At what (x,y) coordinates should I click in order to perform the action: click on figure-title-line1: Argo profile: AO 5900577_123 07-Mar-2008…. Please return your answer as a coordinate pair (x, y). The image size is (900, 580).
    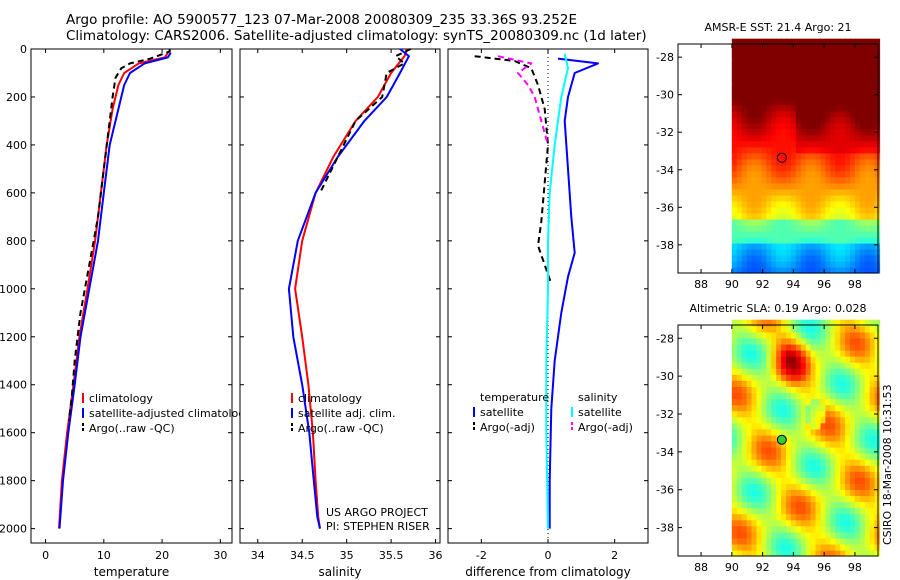
    Looking at the image, I should click on (321, 20).